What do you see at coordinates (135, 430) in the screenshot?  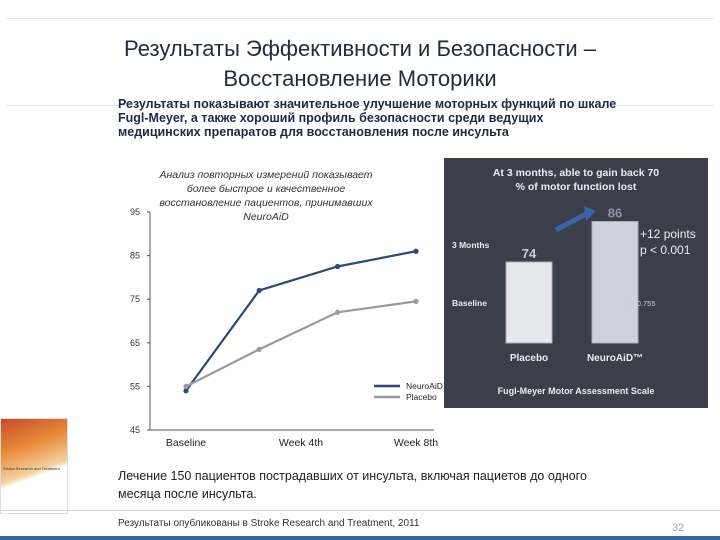 I see `y-tick-label: 45` at bounding box center [135, 430].